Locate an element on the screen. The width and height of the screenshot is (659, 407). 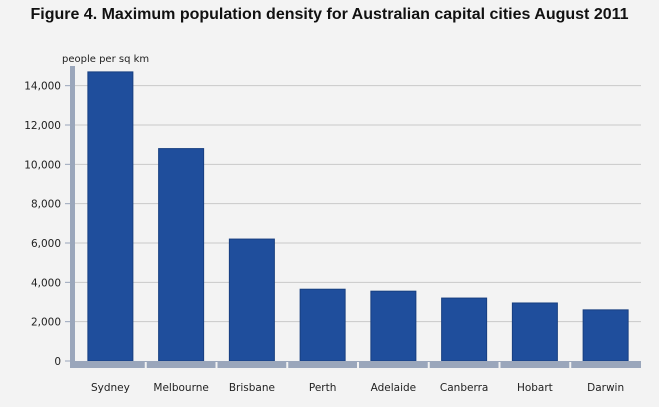
bar-canberra is located at coordinates (464, 329).